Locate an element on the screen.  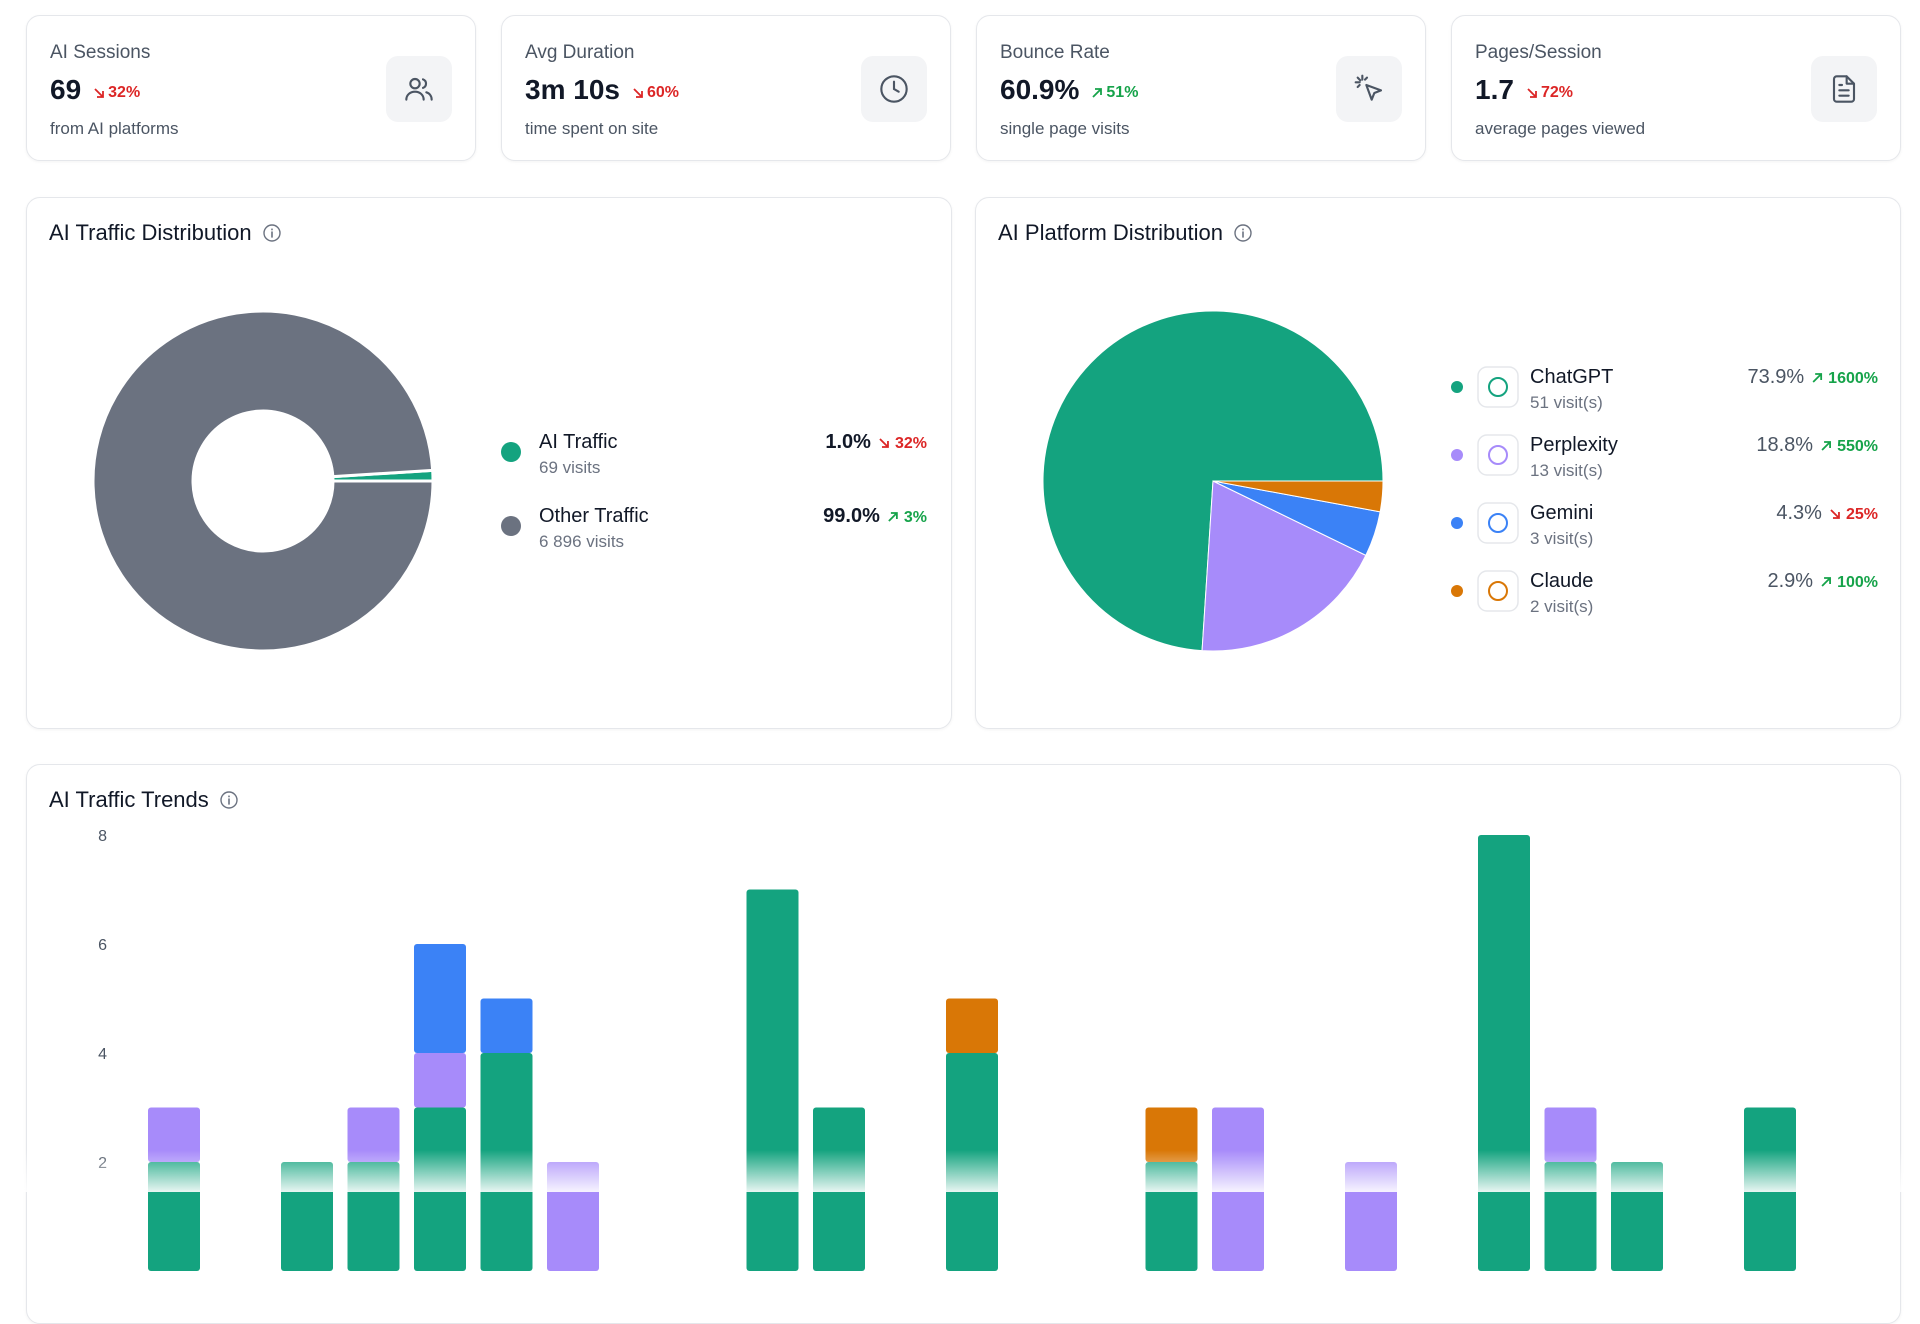
scroll-fade is located at coordinates (960, 1171).